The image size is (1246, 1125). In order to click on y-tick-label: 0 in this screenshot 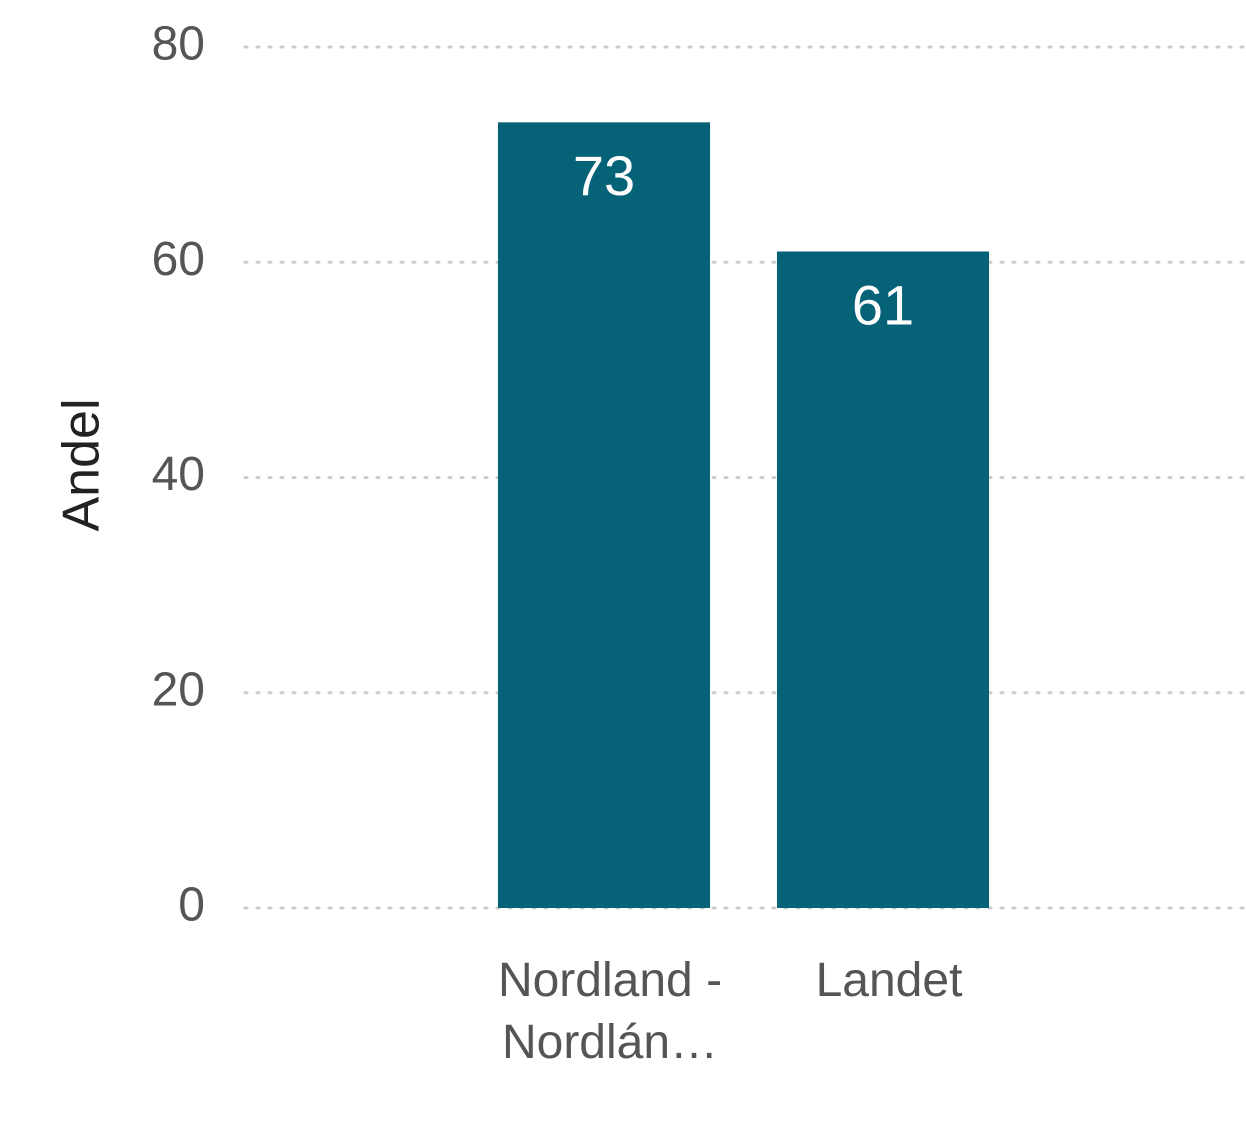, I will do `click(191, 905)`.